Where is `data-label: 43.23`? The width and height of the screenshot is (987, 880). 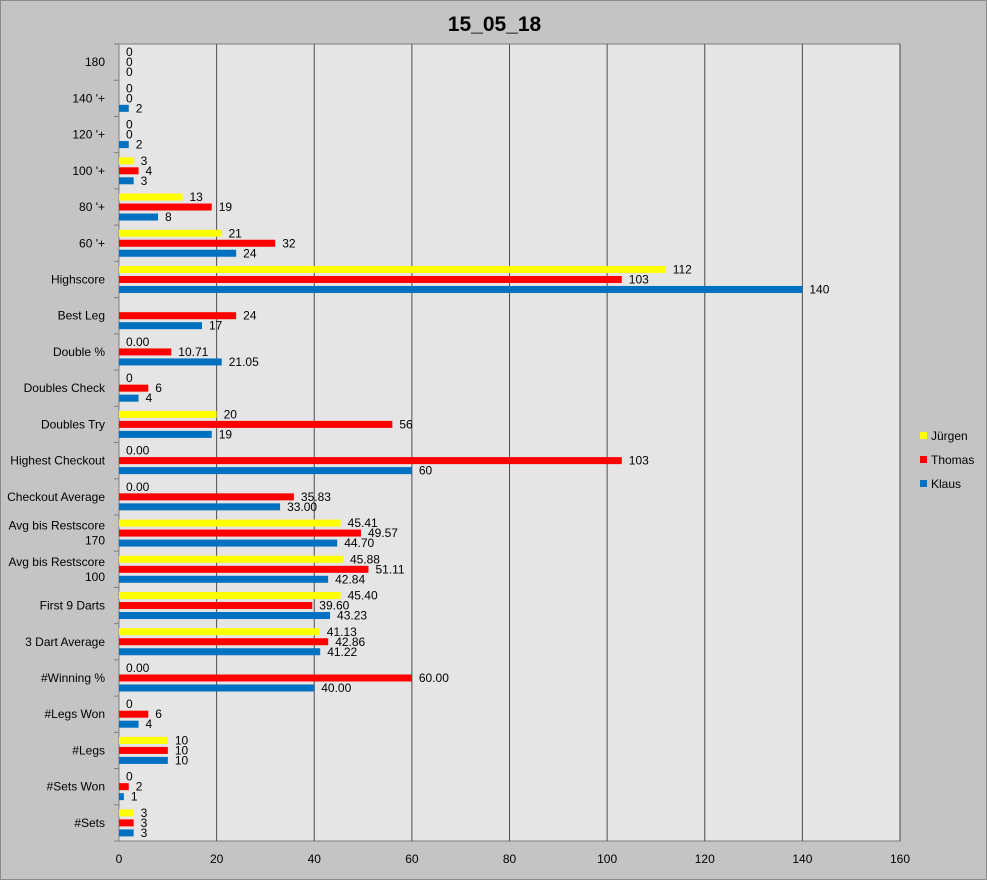 data-label: 43.23 is located at coordinates (352, 616).